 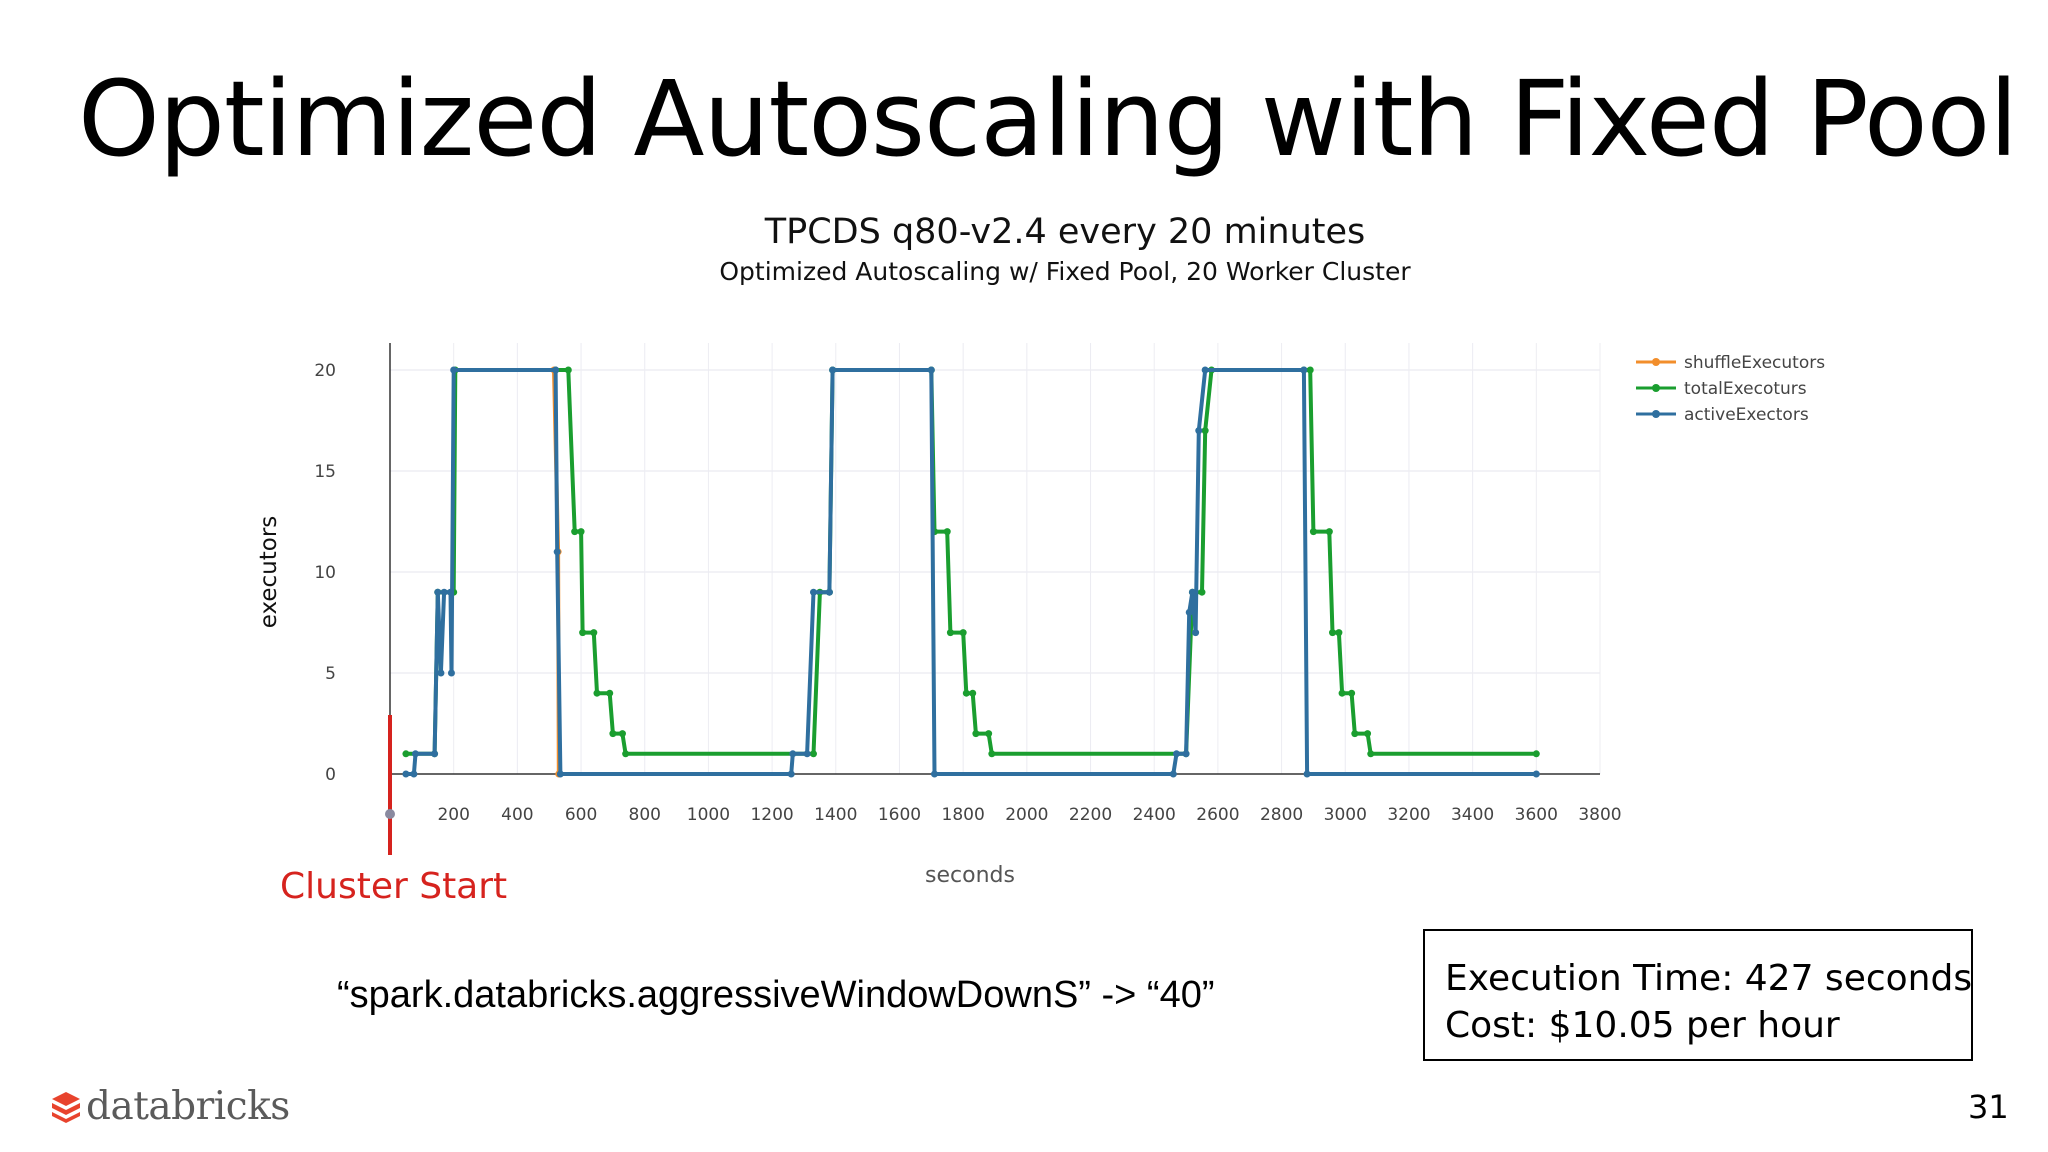 What do you see at coordinates (188, 1106) in the screenshot?
I see `logo-text: databricks` at bounding box center [188, 1106].